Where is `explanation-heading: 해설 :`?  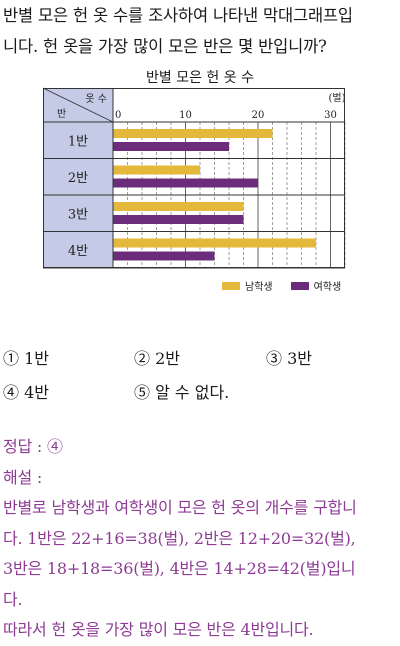 explanation-heading: 해설 : is located at coordinates (23, 477).